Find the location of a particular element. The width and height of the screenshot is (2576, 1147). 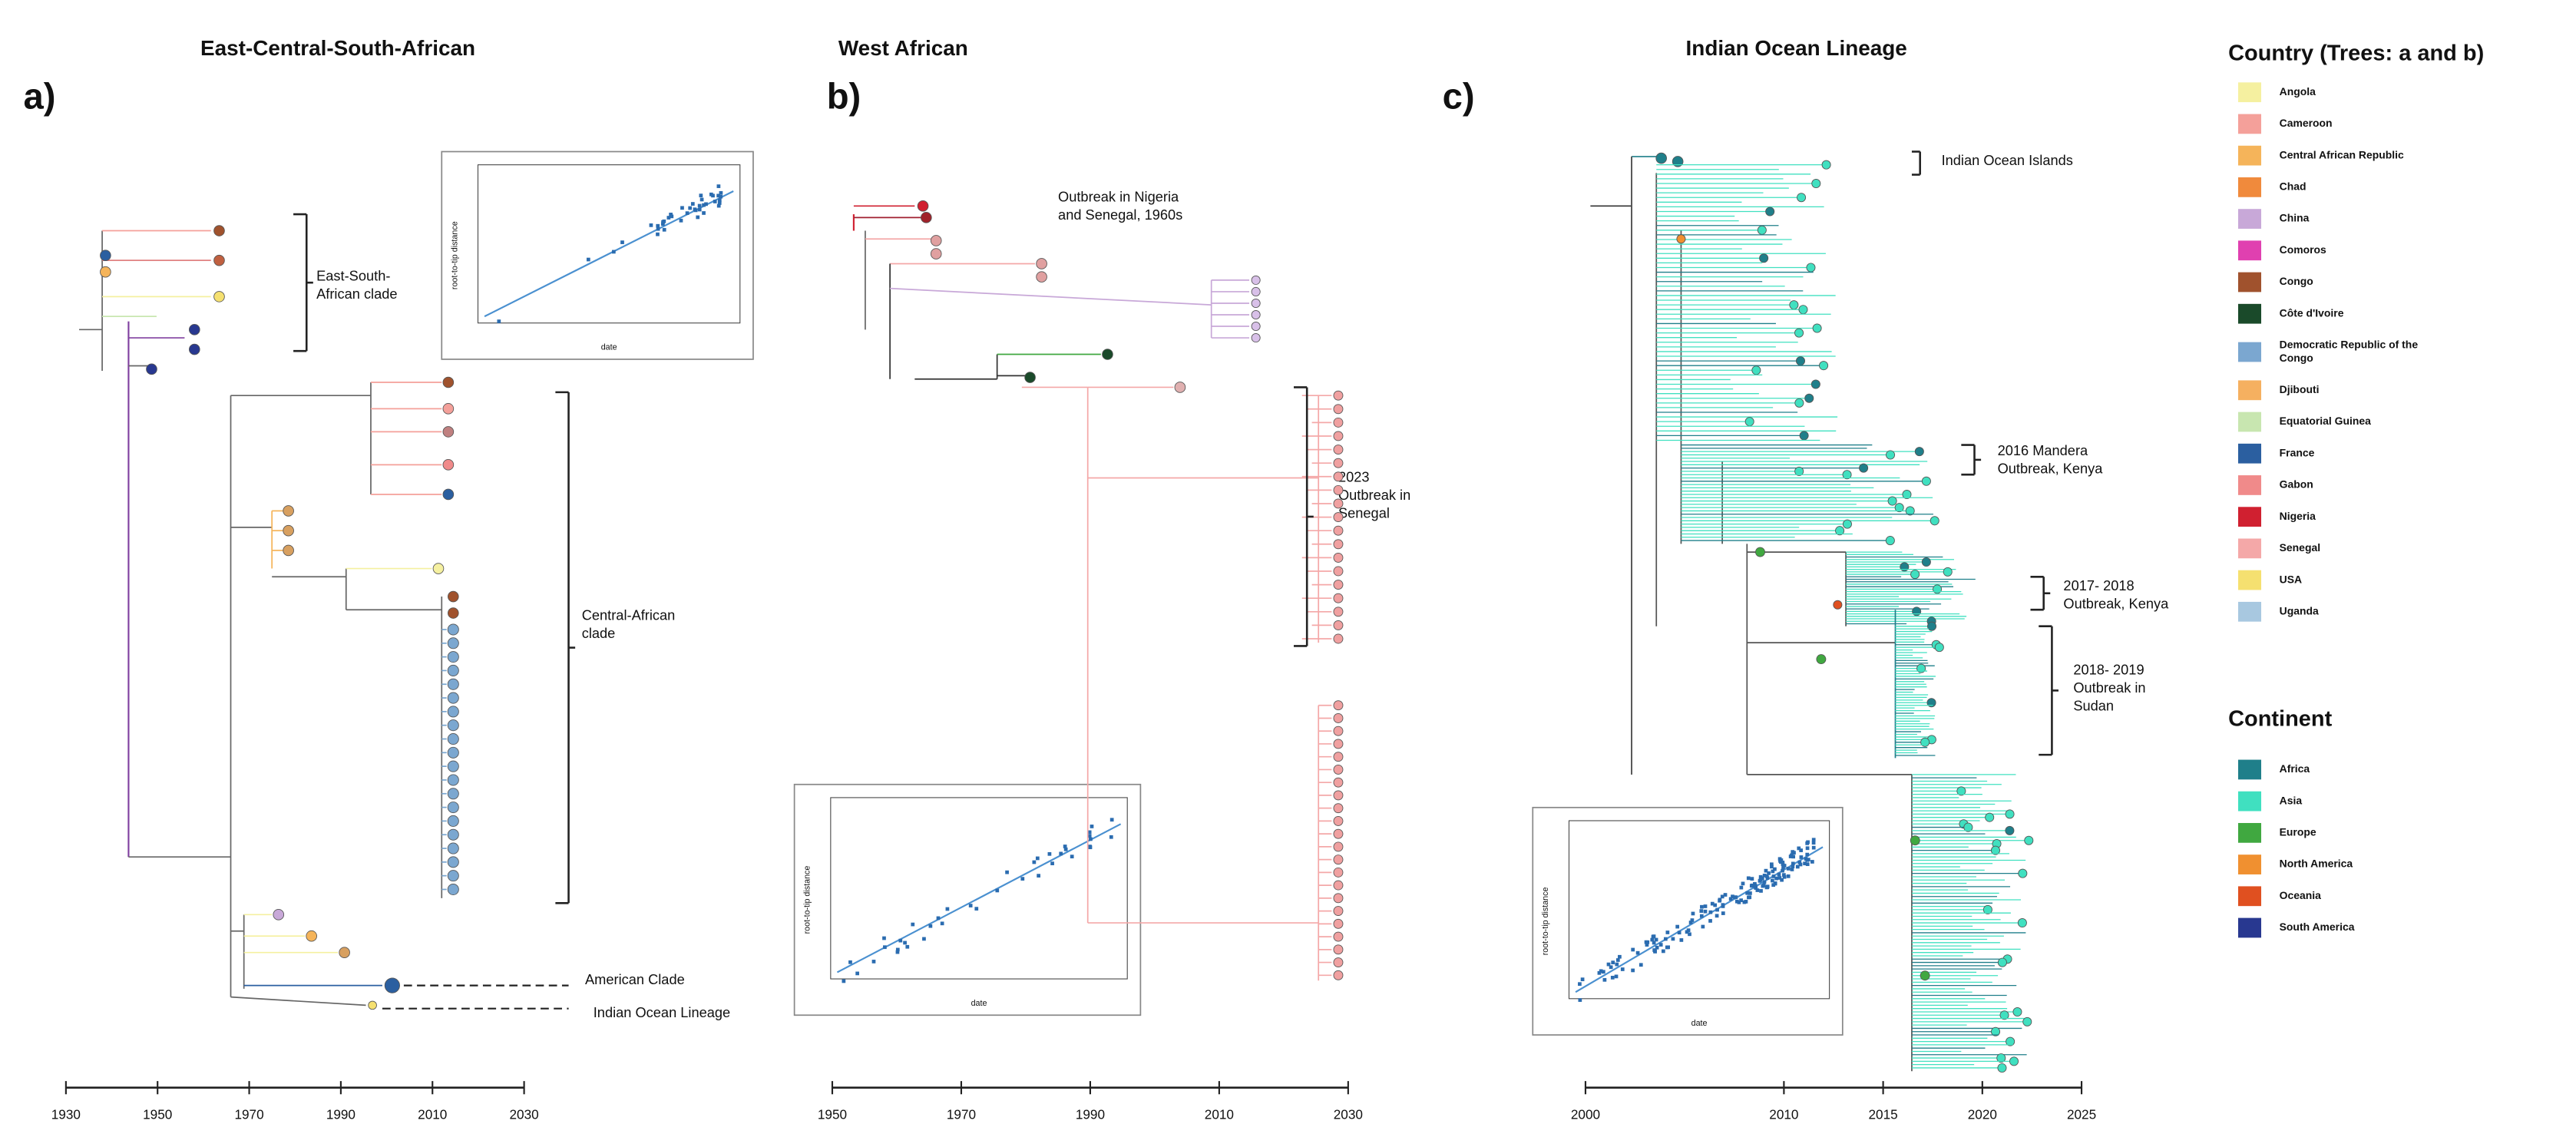

inset-frame is located at coordinates (1688, 921).